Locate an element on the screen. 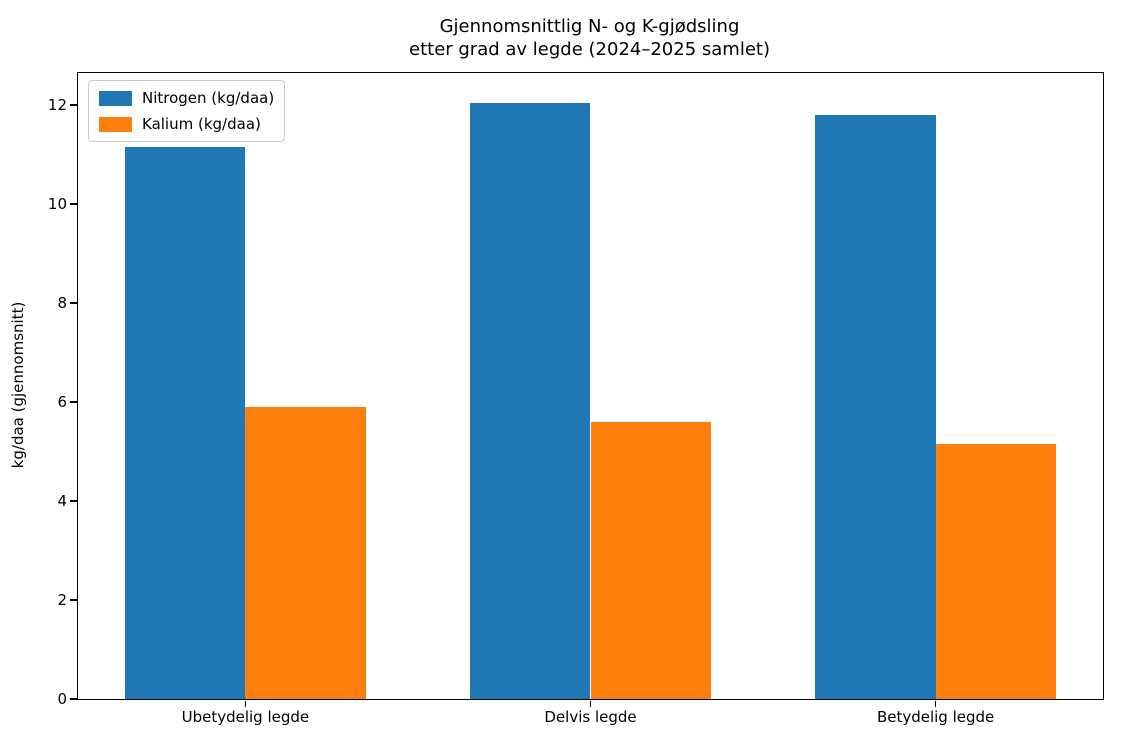 This screenshot has width=1121, height=747. legend-label: Kalium (kg/daa) is located at coordinates (201, 124).